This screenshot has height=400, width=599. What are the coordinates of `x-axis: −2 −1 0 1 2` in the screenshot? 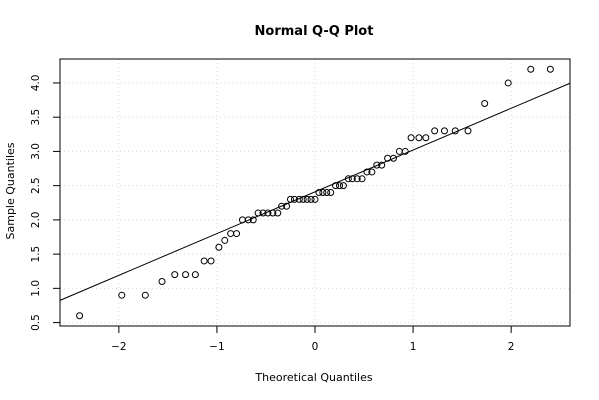 It's located at (313, 339).